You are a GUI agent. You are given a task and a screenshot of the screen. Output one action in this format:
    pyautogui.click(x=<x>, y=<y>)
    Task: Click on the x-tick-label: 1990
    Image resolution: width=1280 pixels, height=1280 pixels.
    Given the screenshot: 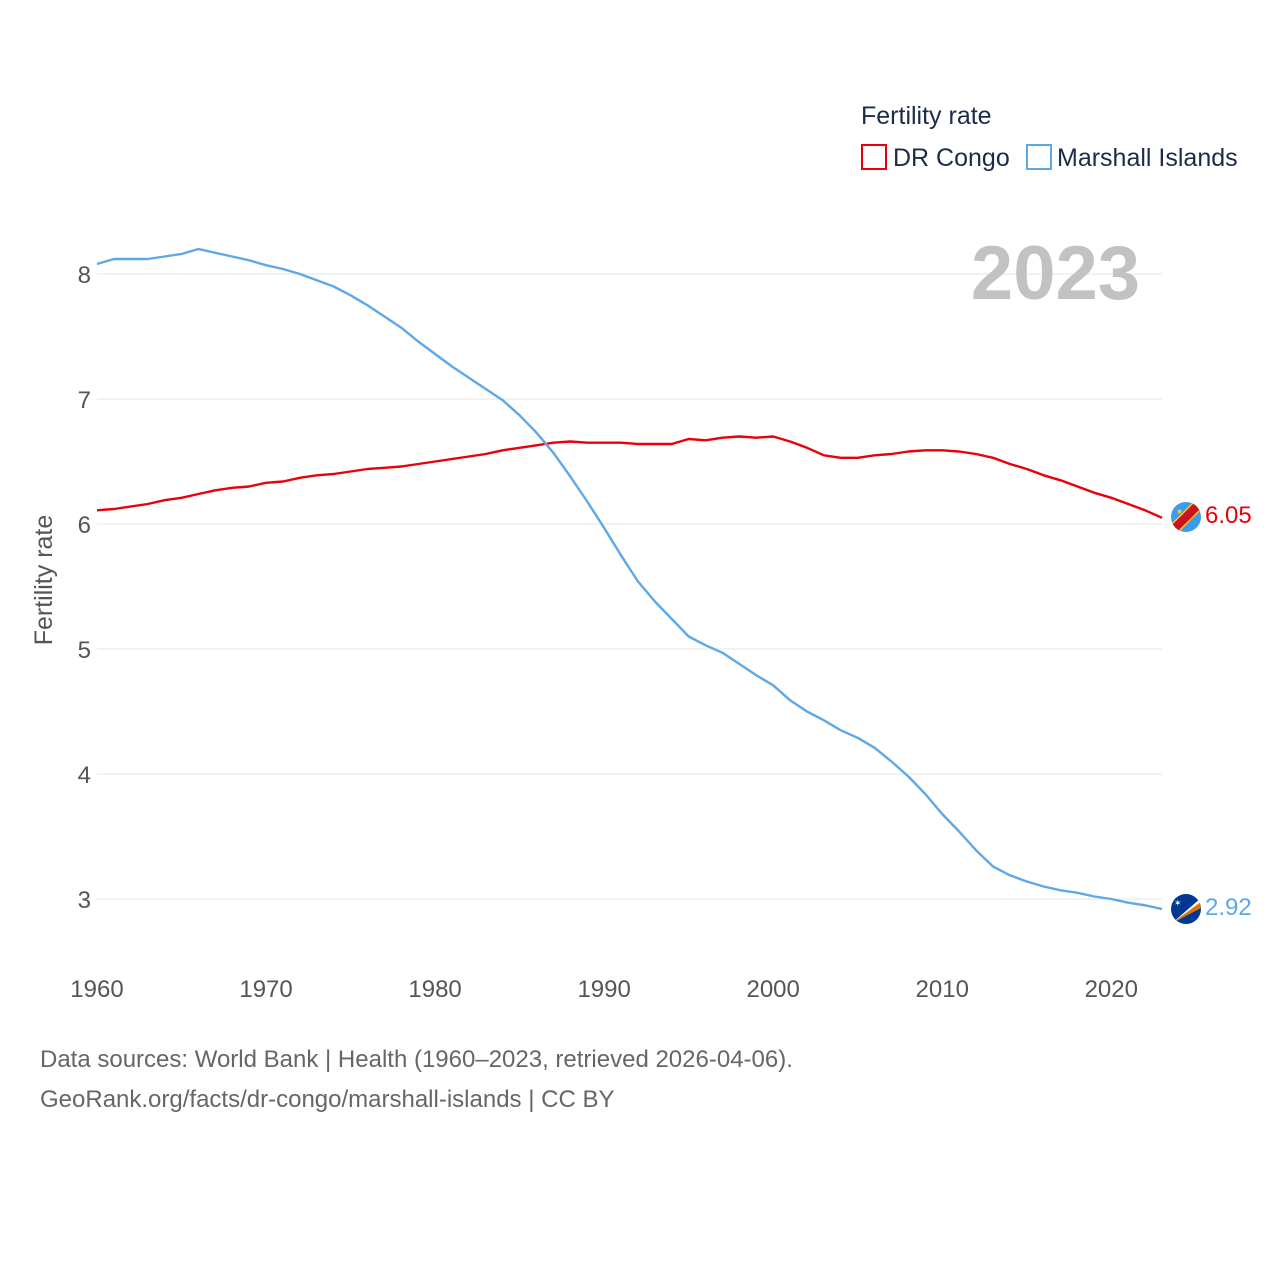 What is the action you would take?
    pyautogui.click(x=603, y=989)
    